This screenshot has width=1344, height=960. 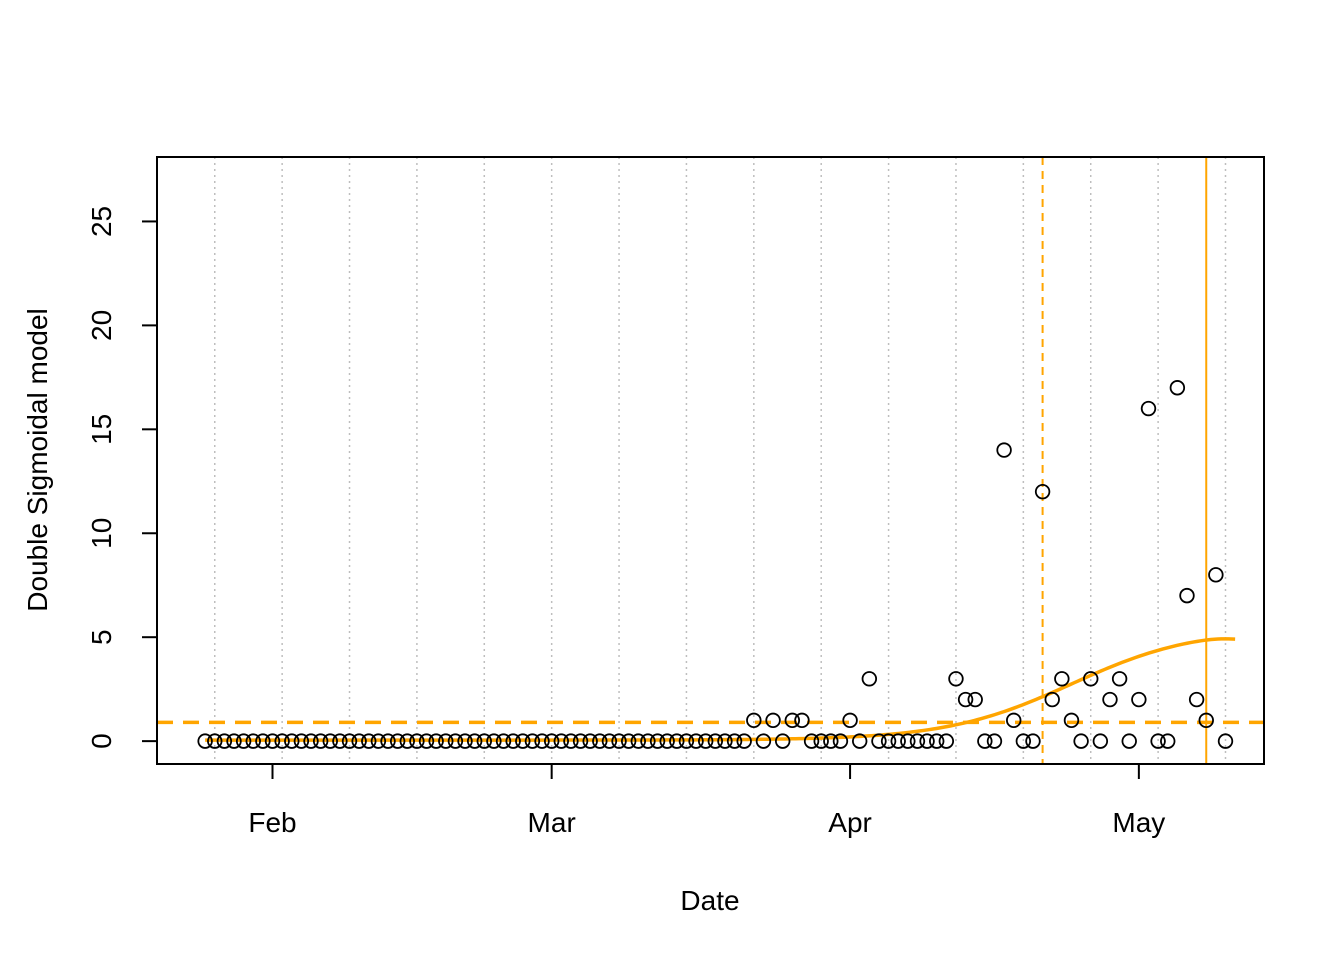 What do you see at coordinates (552, 822) in the screenshot?
I see `x-tick-label: Mar` at bounding box center [552, 822].